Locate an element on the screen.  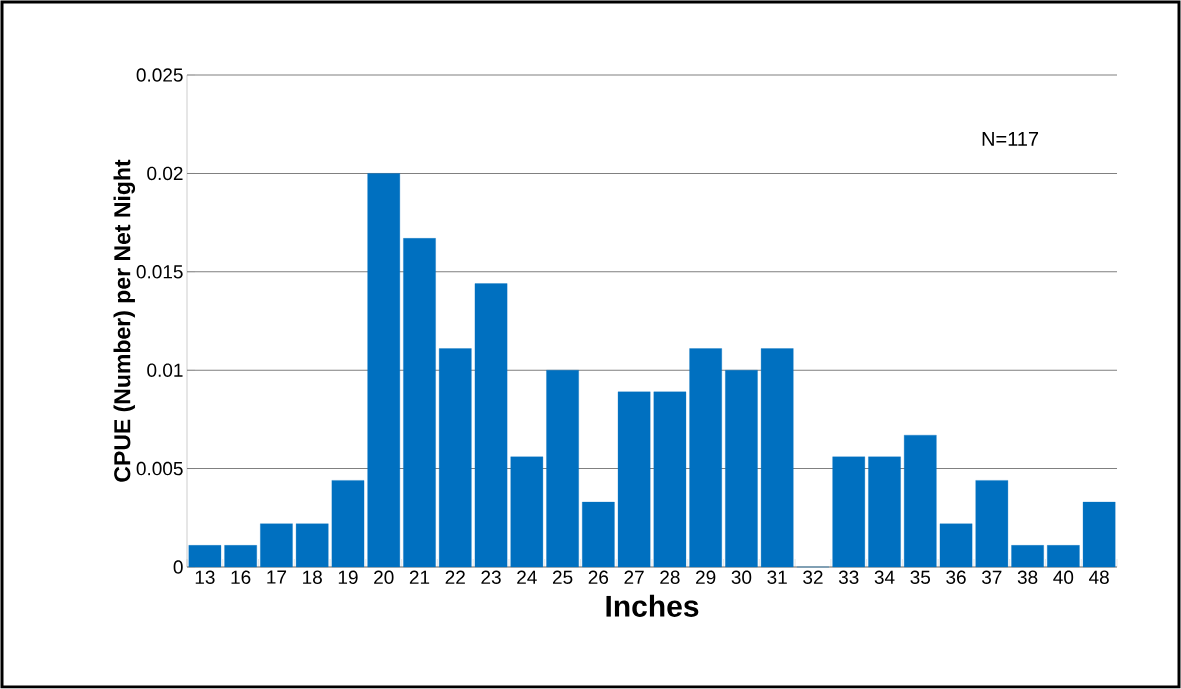
x-tick-label: 22 is located at coordinates (455, 577).